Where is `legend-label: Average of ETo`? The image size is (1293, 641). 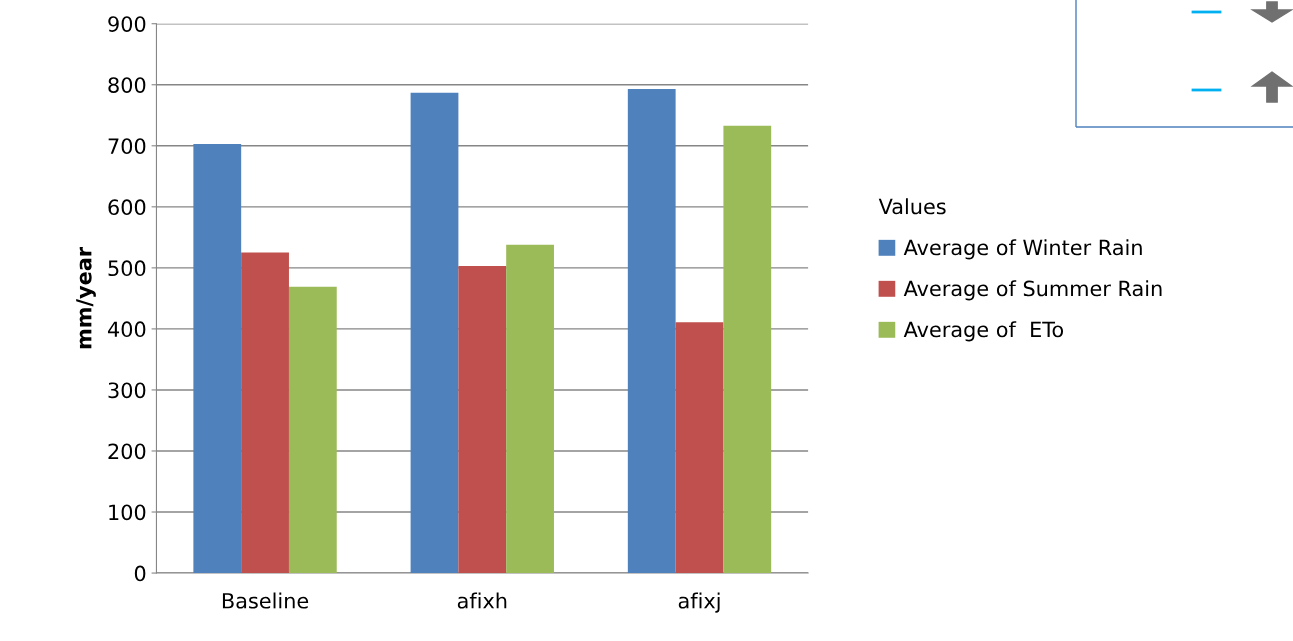 legend-label: Average of ETo is located at coordinates (983, 331).